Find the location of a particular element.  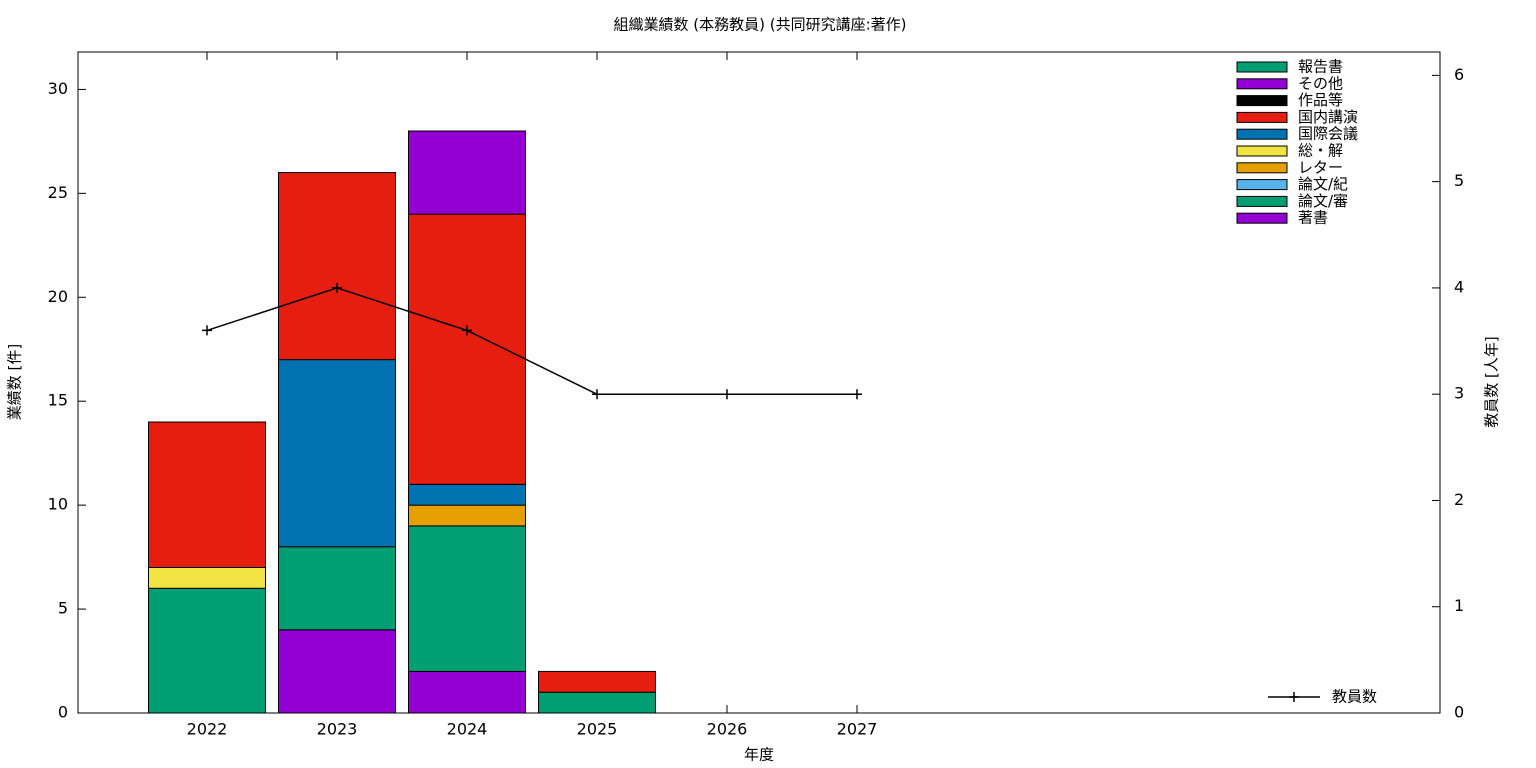

y-tick-label: 20 is located at coordinates (58, 296).